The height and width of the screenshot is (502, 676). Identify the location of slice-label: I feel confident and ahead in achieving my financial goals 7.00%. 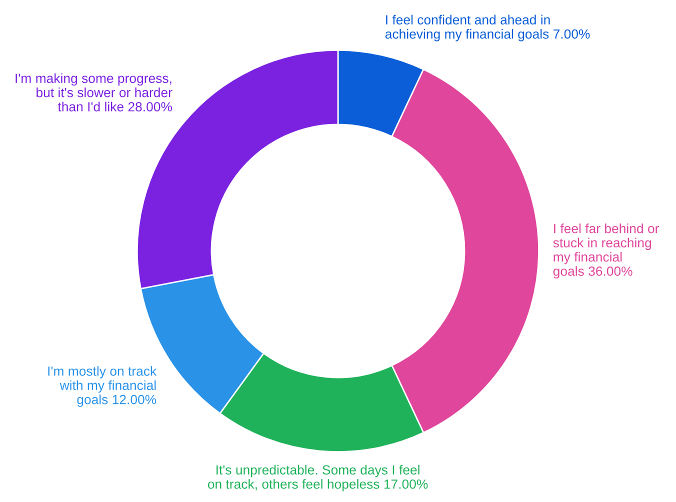
(487, 28).